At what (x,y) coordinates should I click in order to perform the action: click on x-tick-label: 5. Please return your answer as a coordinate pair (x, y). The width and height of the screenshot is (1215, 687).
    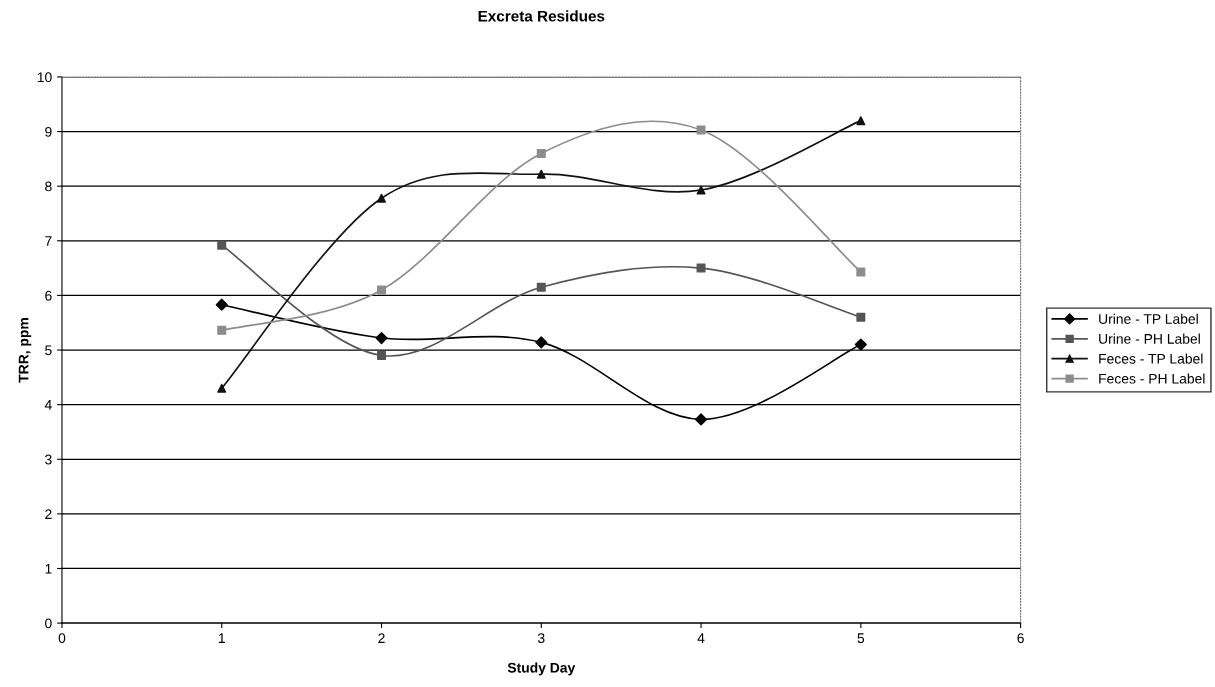
    Looking at the image, I should click on (861, 638).